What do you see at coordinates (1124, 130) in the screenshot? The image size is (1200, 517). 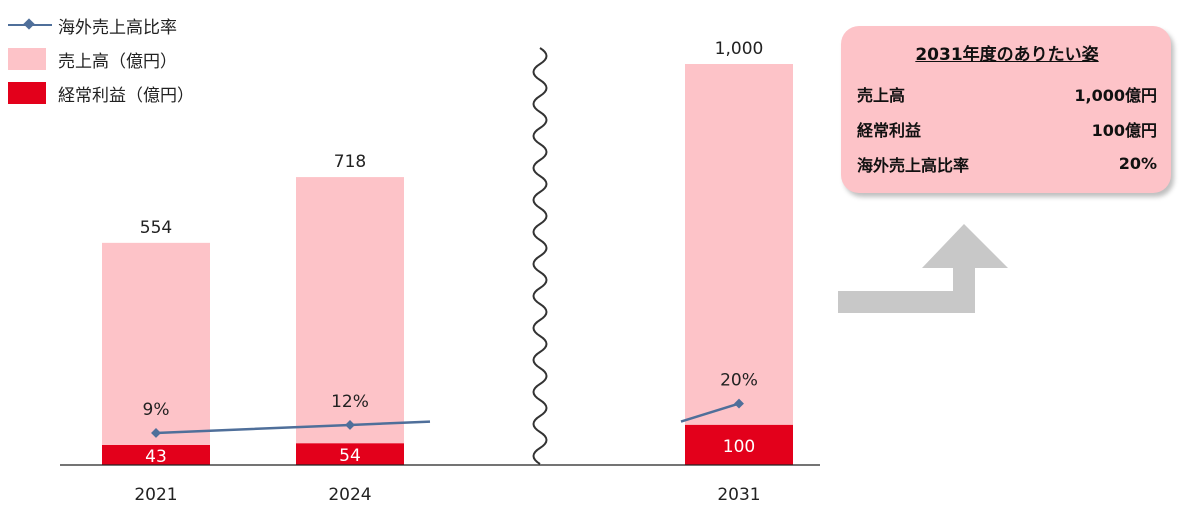 I see `summary-value: 100億円` at bounding box center [1124, 130].